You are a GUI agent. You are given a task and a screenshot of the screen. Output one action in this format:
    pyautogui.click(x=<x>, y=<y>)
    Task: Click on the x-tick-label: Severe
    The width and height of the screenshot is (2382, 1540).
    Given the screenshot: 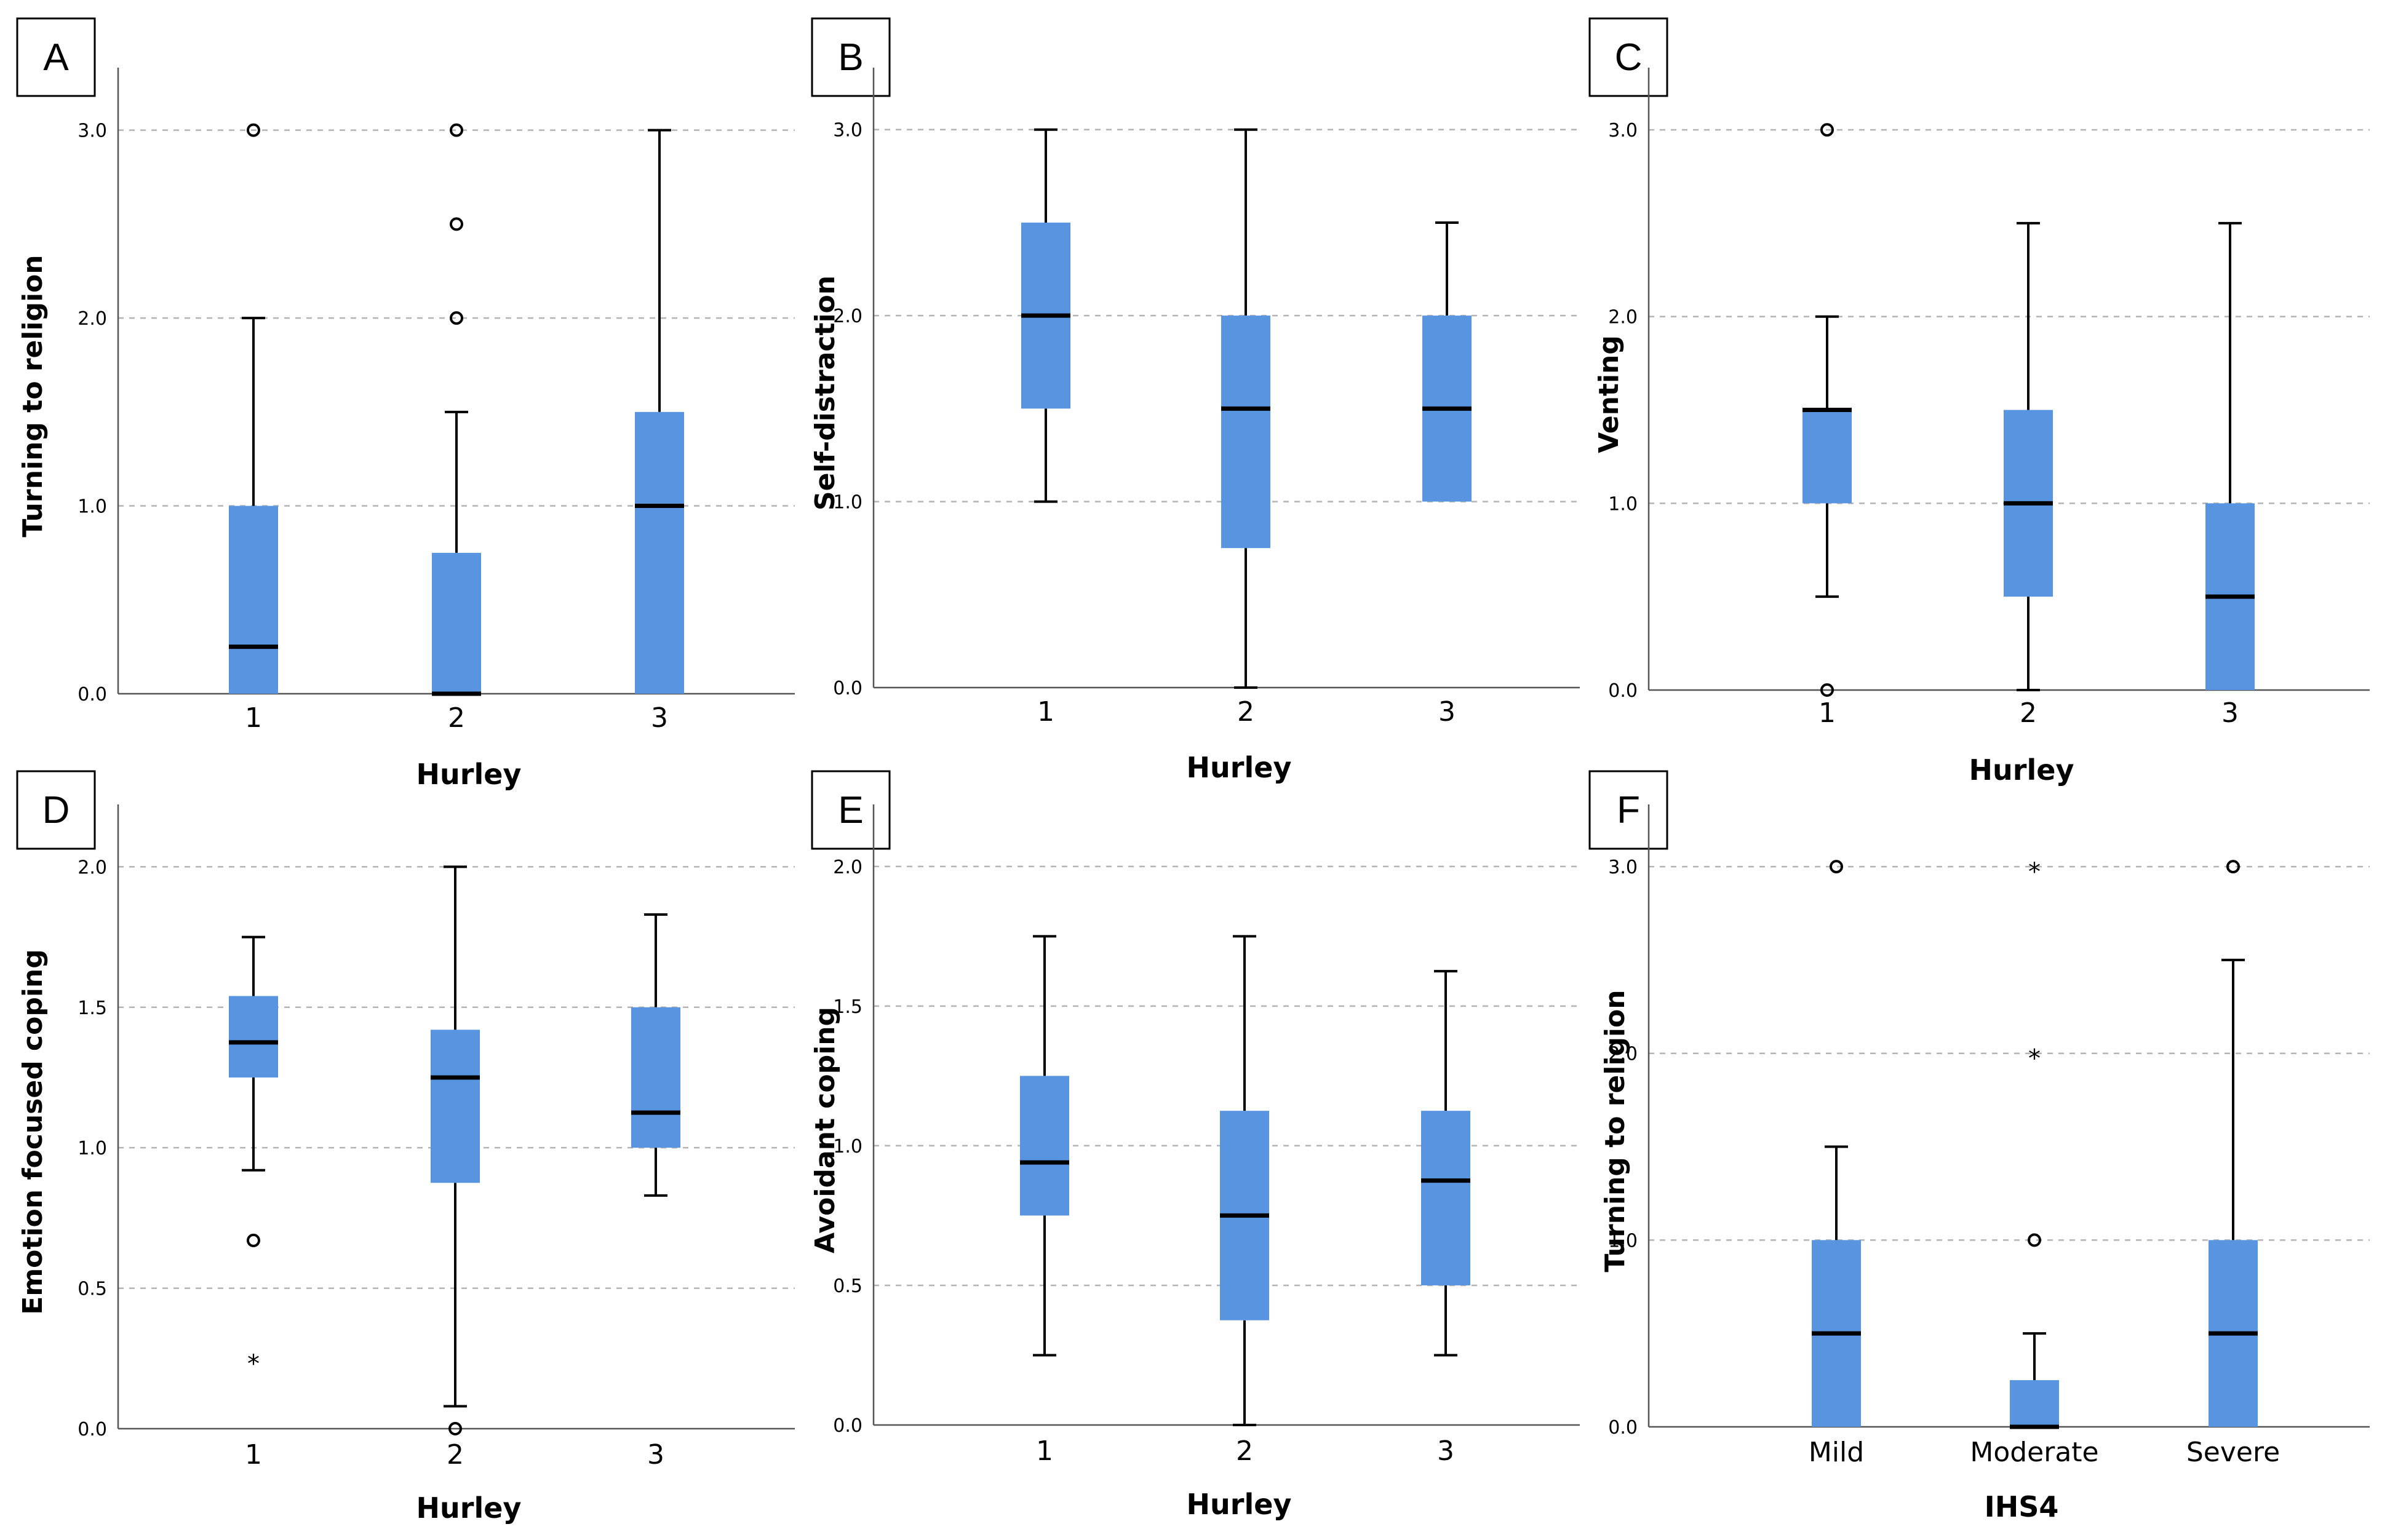 What is the action you would take?
    pyautogui.click(x=2233, y=1453)
    